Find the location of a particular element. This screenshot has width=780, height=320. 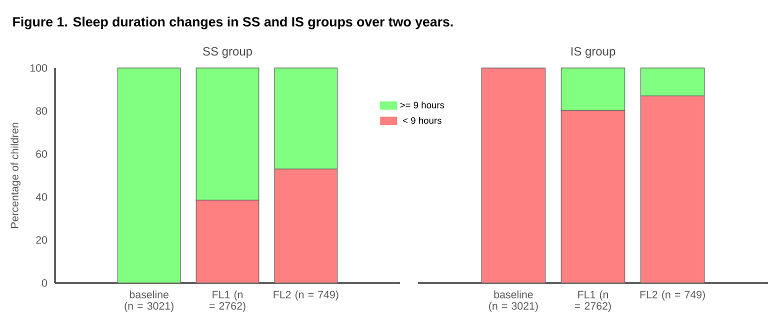

legend-label: >= 9 hours is located at coordinates (422, 105).